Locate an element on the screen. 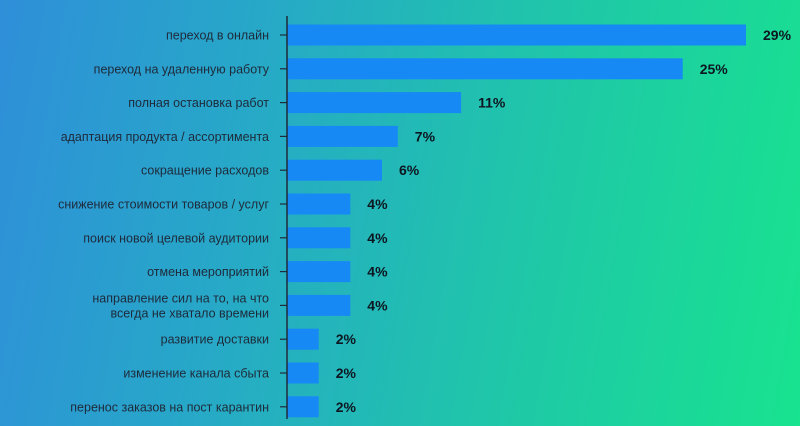 Image resolution: width=800 pixels, height=426 pixels. category-label: поиск новой целевой аудитории is located at coordinates (176, 238).